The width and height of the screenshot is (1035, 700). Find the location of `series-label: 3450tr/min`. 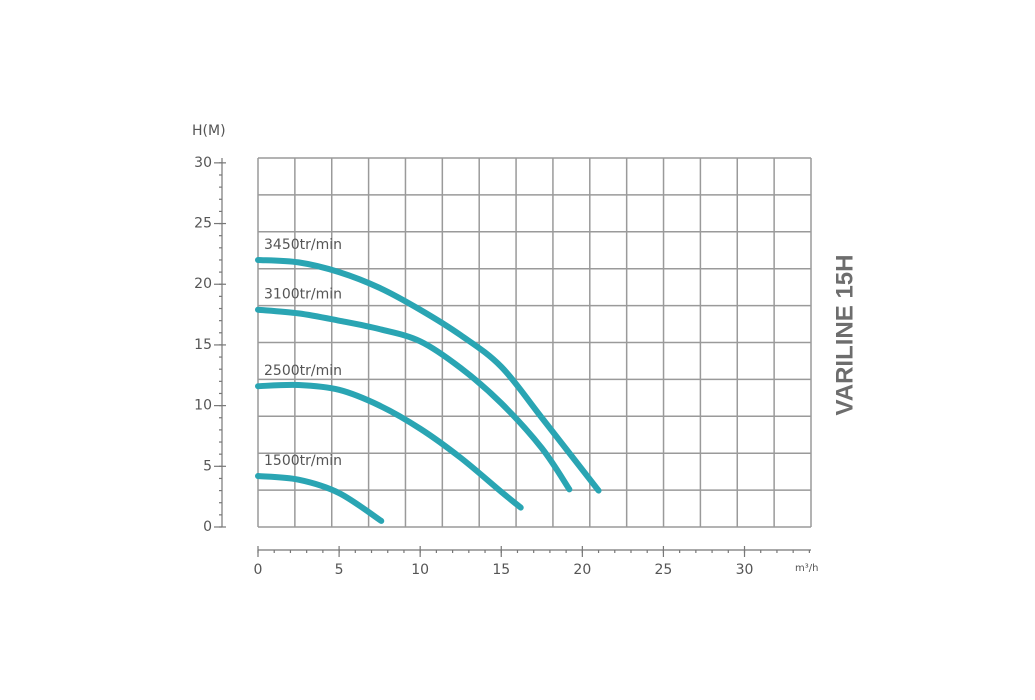

series-label: 3450tr/min is located at coordinates (303, 245).